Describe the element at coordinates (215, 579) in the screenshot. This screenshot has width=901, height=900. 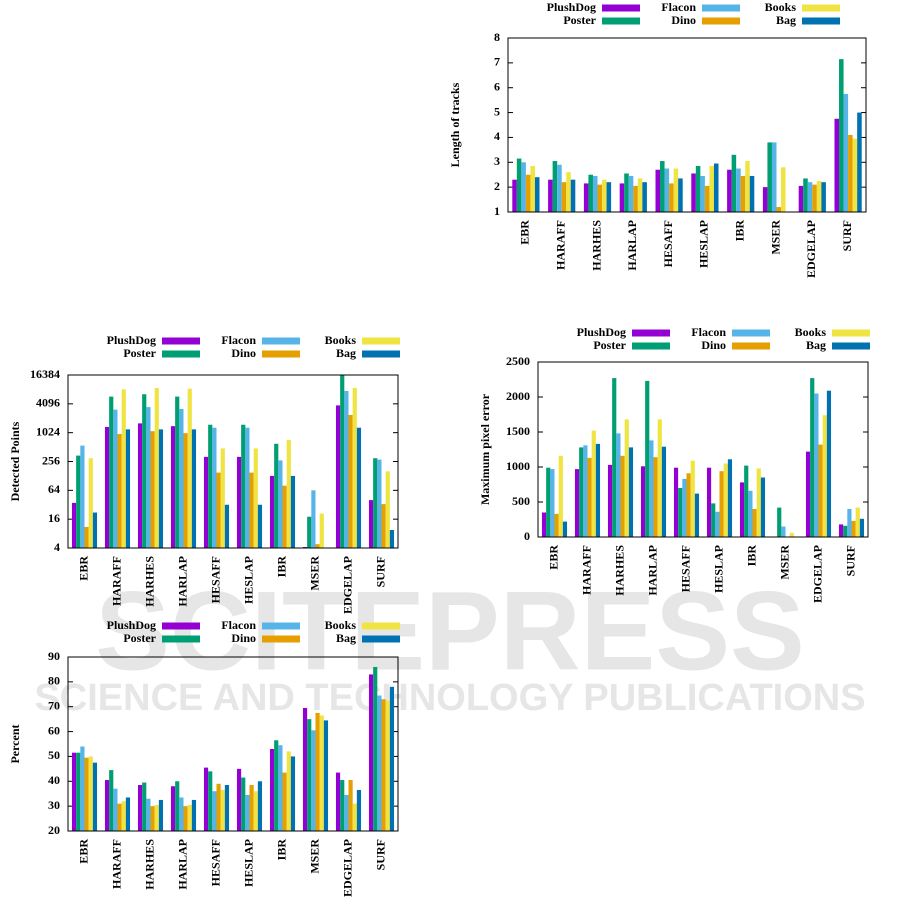
I see `x-tick-label: HESAFF` at that location.